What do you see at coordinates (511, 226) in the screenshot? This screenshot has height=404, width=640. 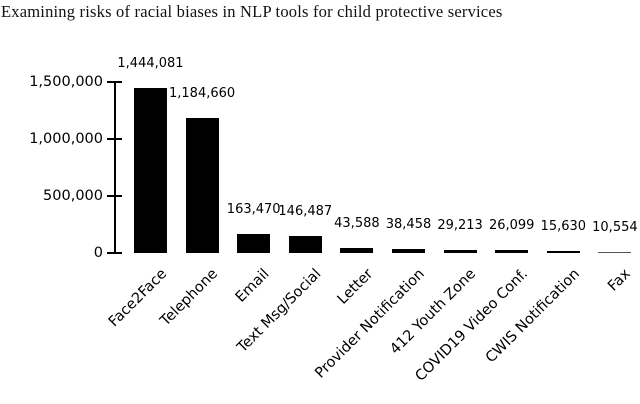 I see `bar-value-label: 26,099` at bounding box center [511, 226].